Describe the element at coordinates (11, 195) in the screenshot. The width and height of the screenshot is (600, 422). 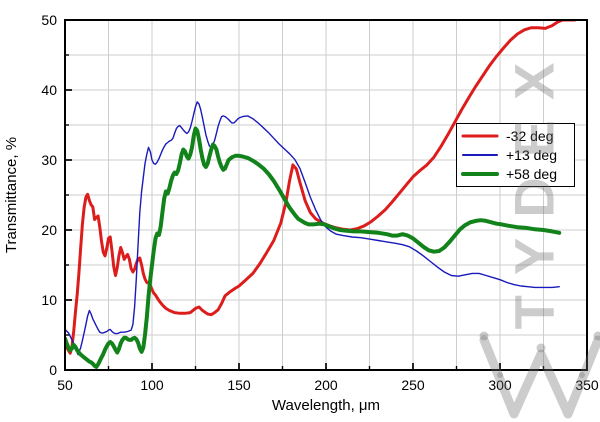
I see `y-axis-title: Transmittance, %` at that location.